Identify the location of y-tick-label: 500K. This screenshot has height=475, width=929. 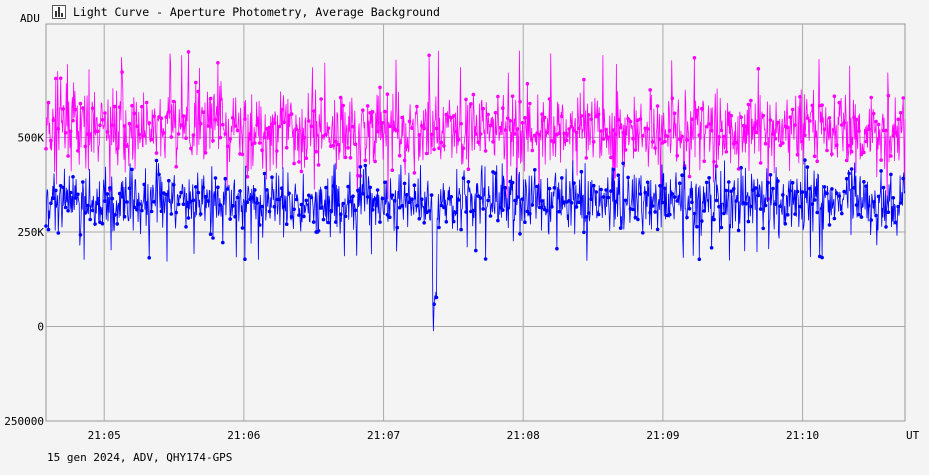
(31, 137).